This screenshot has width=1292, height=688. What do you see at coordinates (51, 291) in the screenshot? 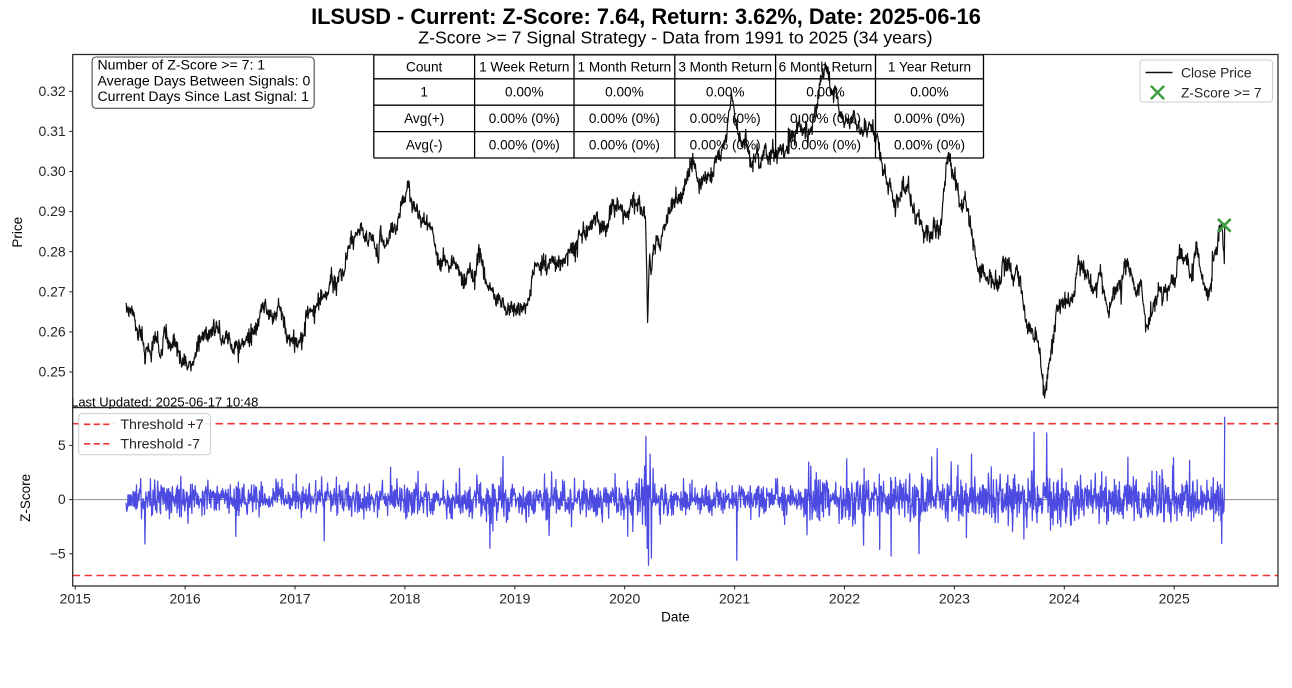
I see `svg-text: 0.27` at bounding box center [51, 291].